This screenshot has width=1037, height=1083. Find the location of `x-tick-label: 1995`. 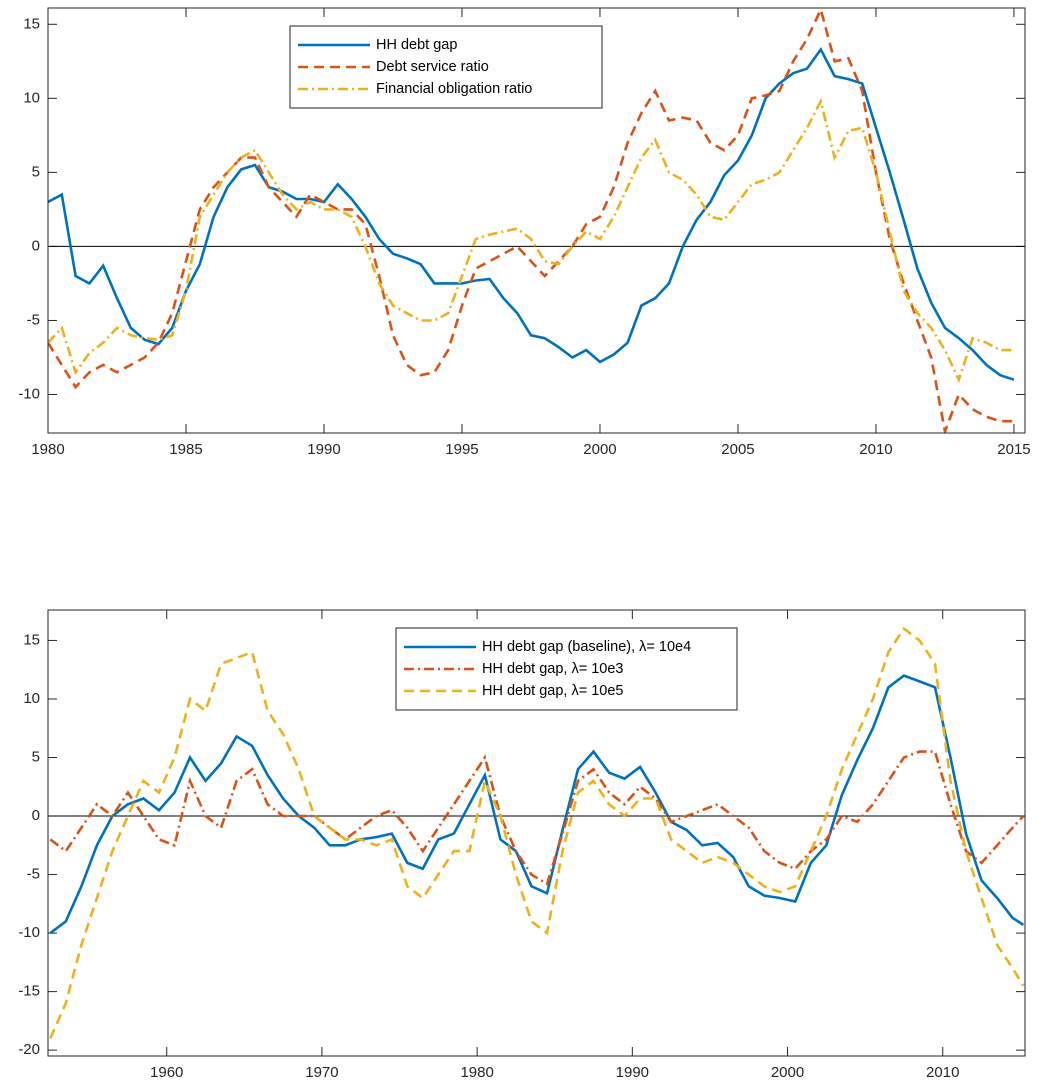

x-tick-label: 1995 is located at coordinates (461, 449).